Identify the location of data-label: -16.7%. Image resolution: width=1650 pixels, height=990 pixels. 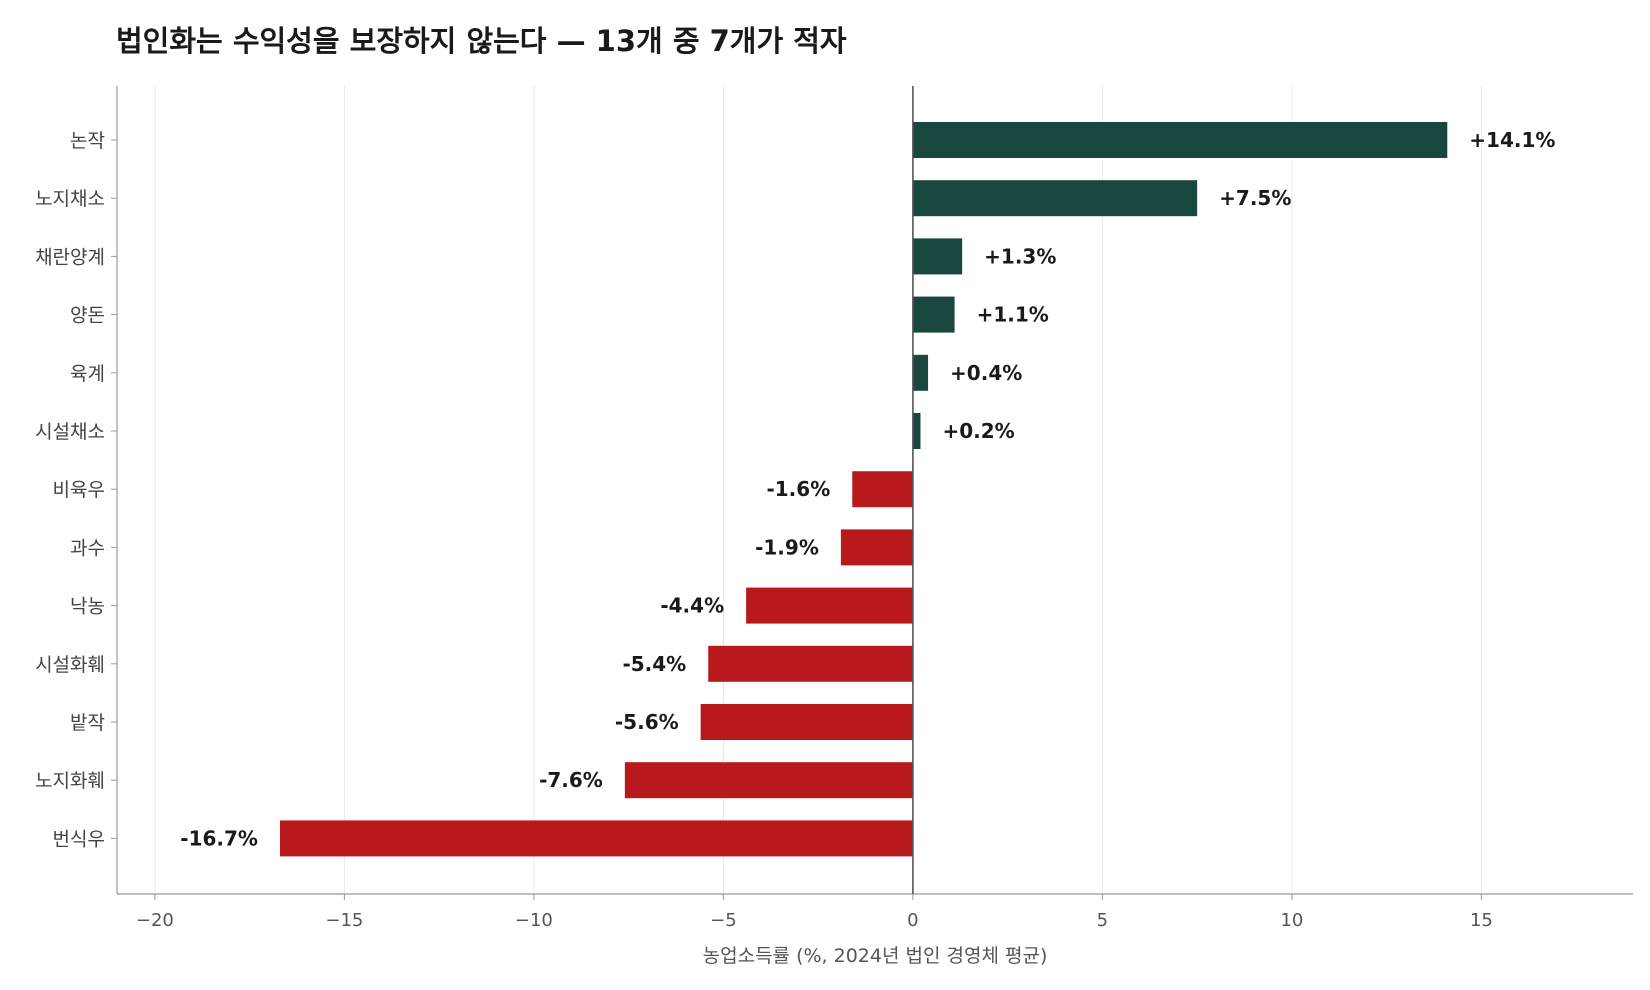
(219, 838).